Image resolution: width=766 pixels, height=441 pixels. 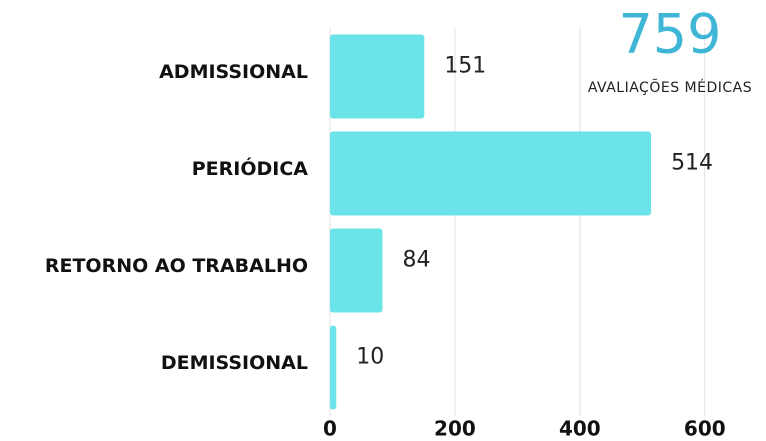 I want to click on category-label: ADMISSIONAL, so click(x=233, y=72).